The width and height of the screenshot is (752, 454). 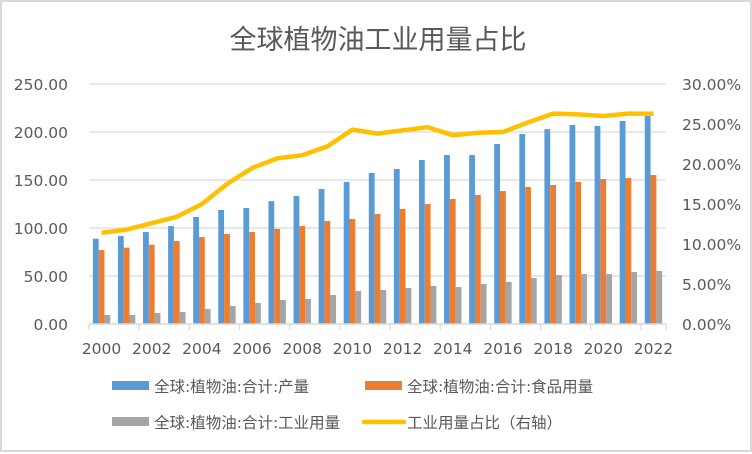 What do you see at coordinates (151, 349) in the screenshot?
I see `x-tick-label: 2002` at bounding box center [151, 349].